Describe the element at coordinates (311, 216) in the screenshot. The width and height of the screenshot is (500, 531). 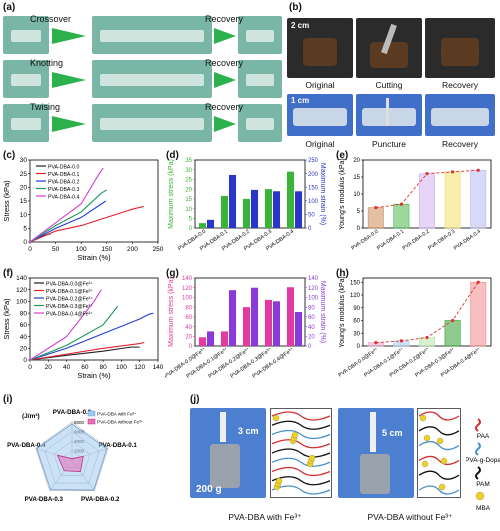
I see `y2-tick-label: 50` at that location.